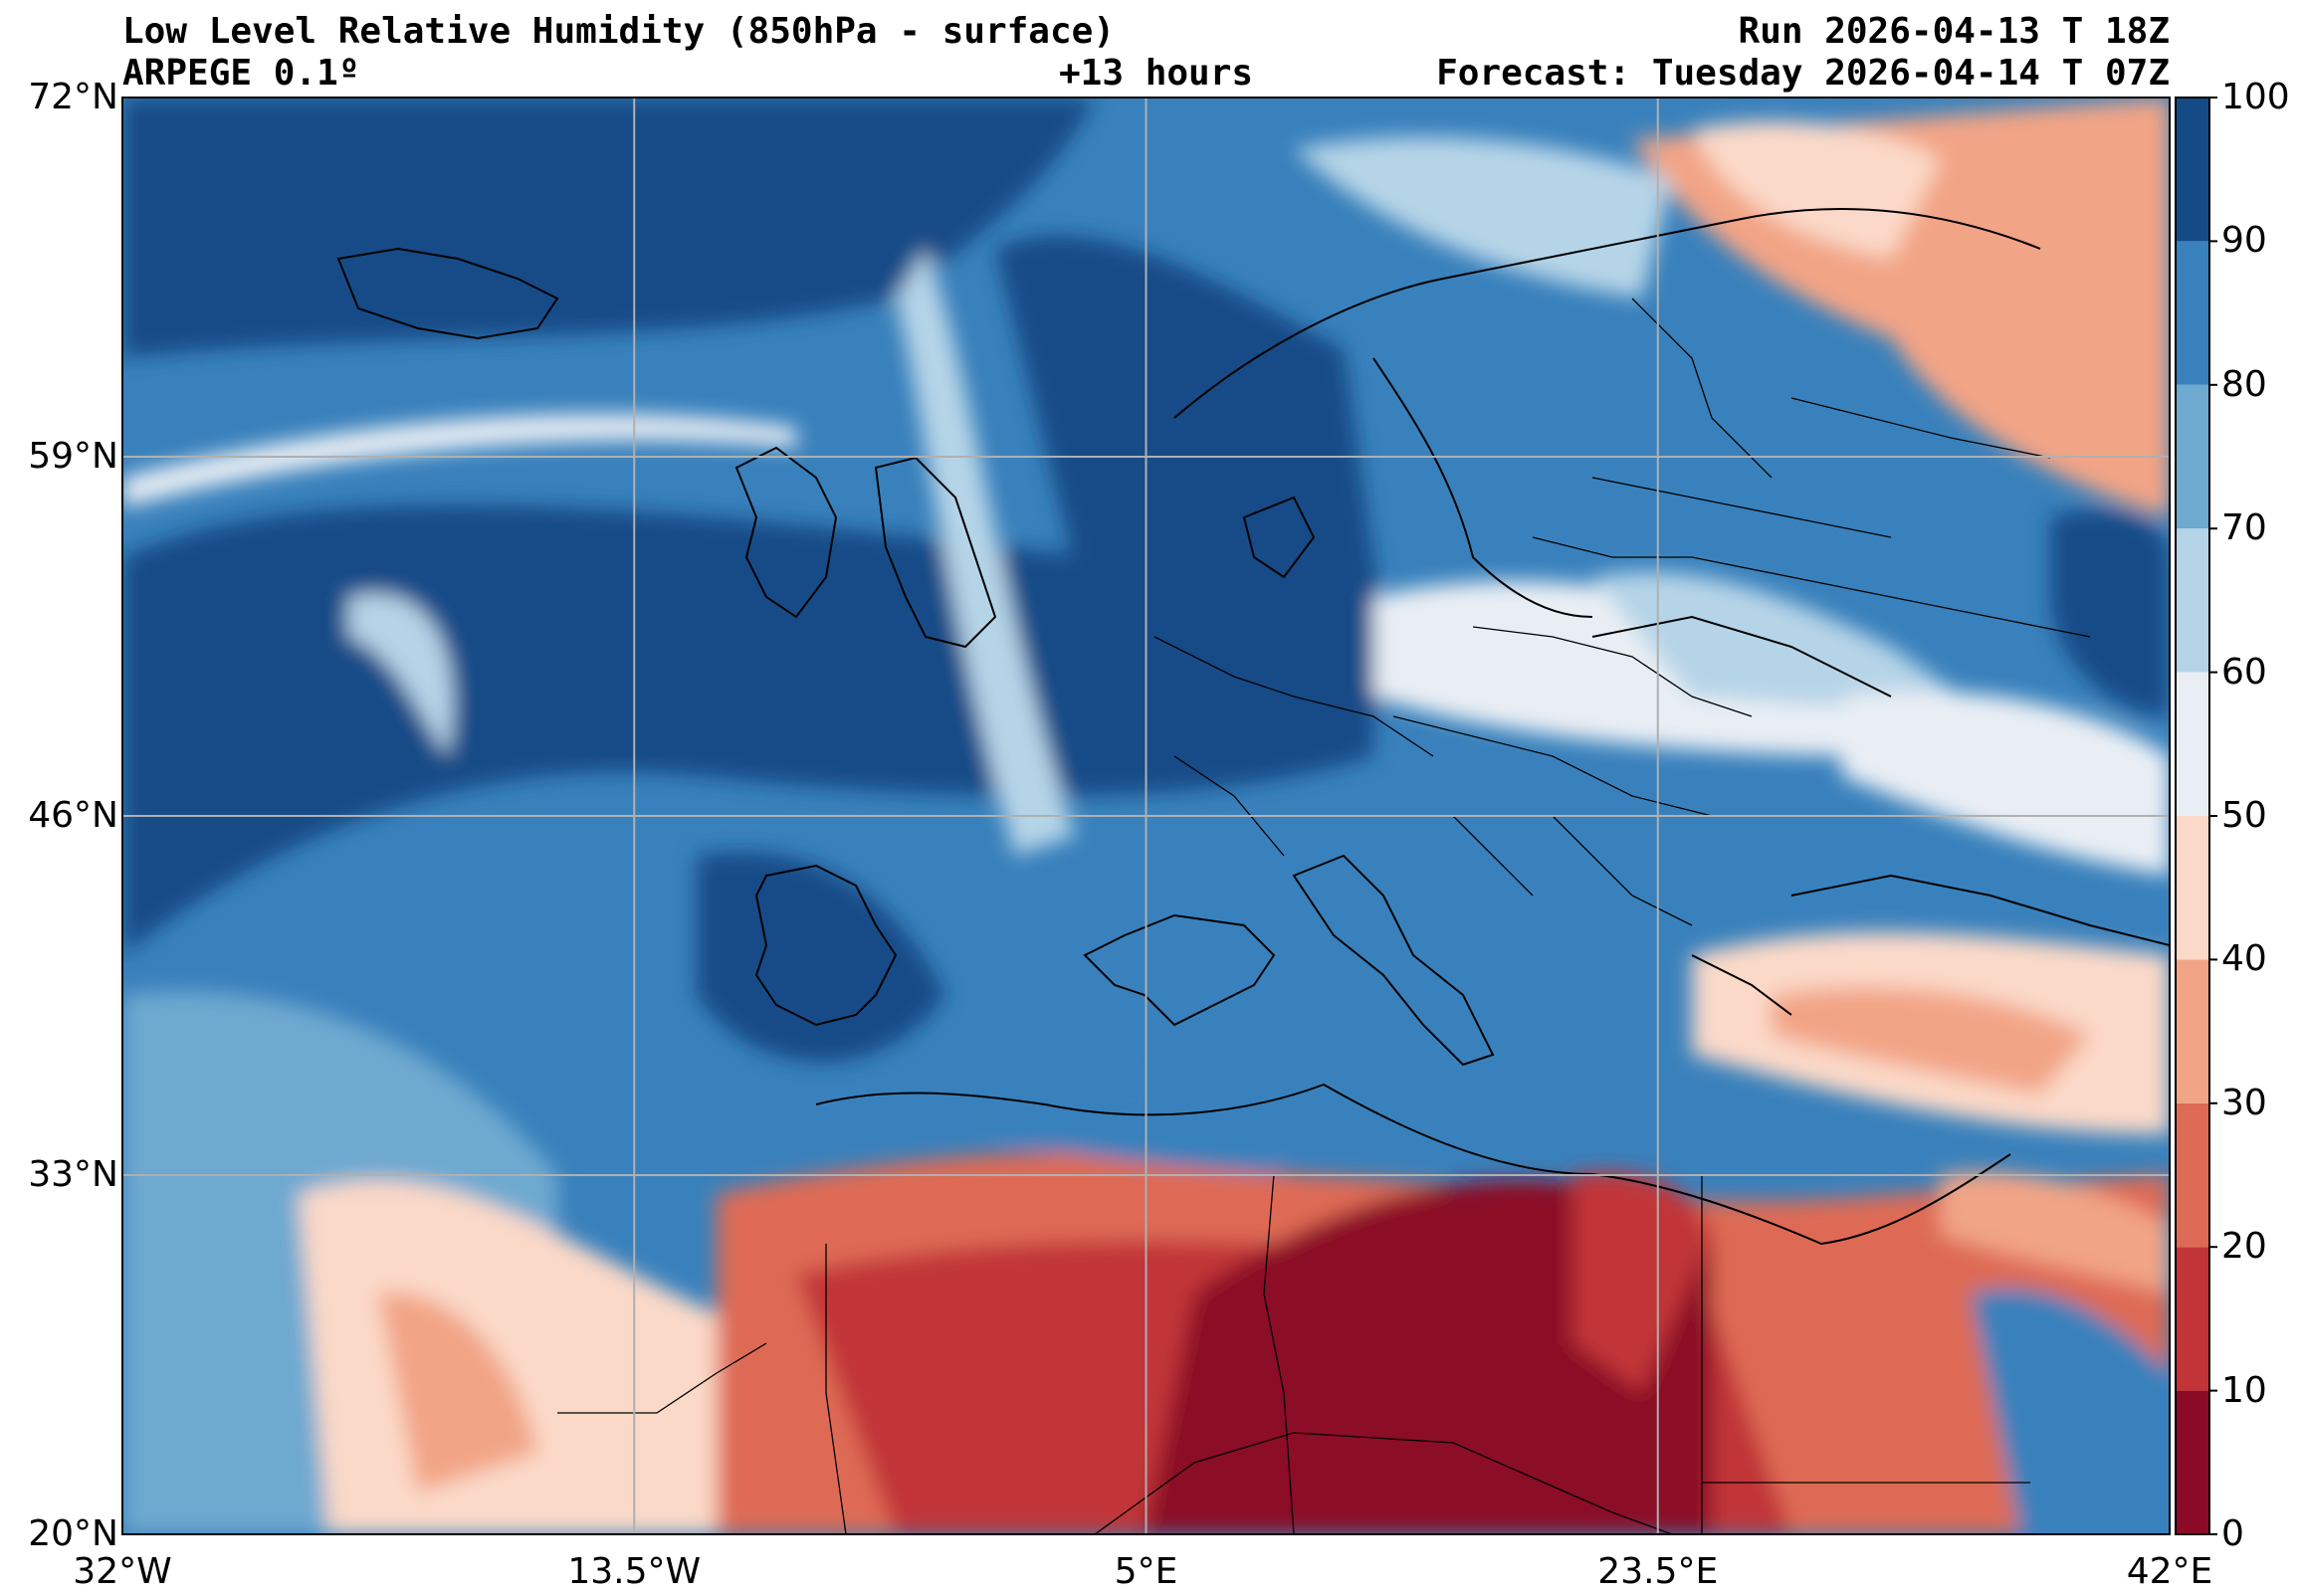 Image resolution: width=2302 pixels, height=1596 pixels. I want to click on lat-tick-label: 46°N, so click(73, 816).